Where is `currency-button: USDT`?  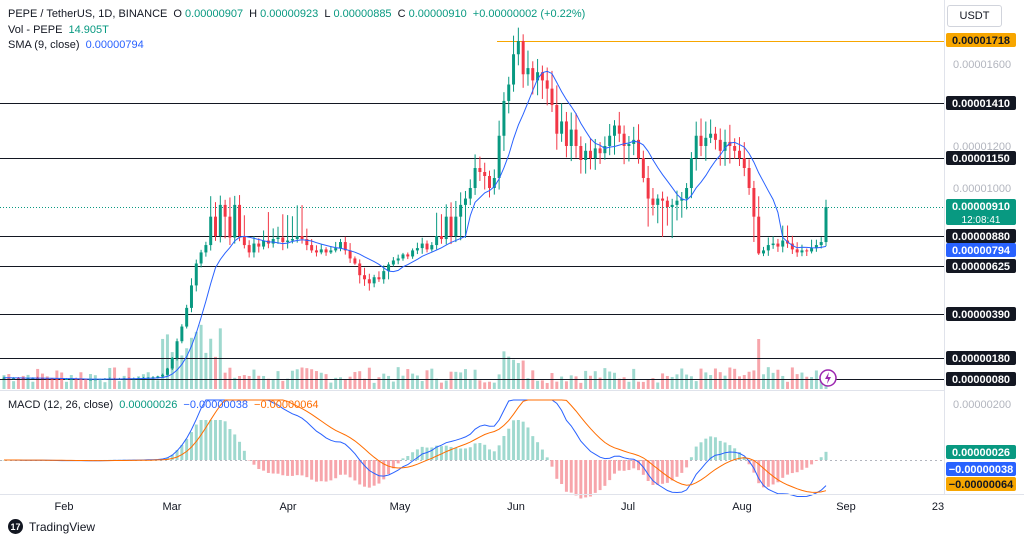 currency-button: USDT is located at coordinates (974, 16).